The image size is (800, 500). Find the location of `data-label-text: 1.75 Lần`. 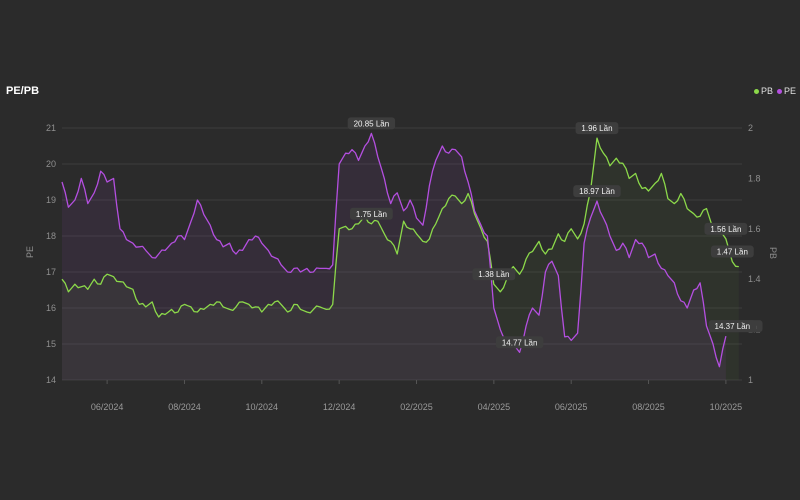

data-label-text: 1.75 Lần is located at coordinates (371, 214).